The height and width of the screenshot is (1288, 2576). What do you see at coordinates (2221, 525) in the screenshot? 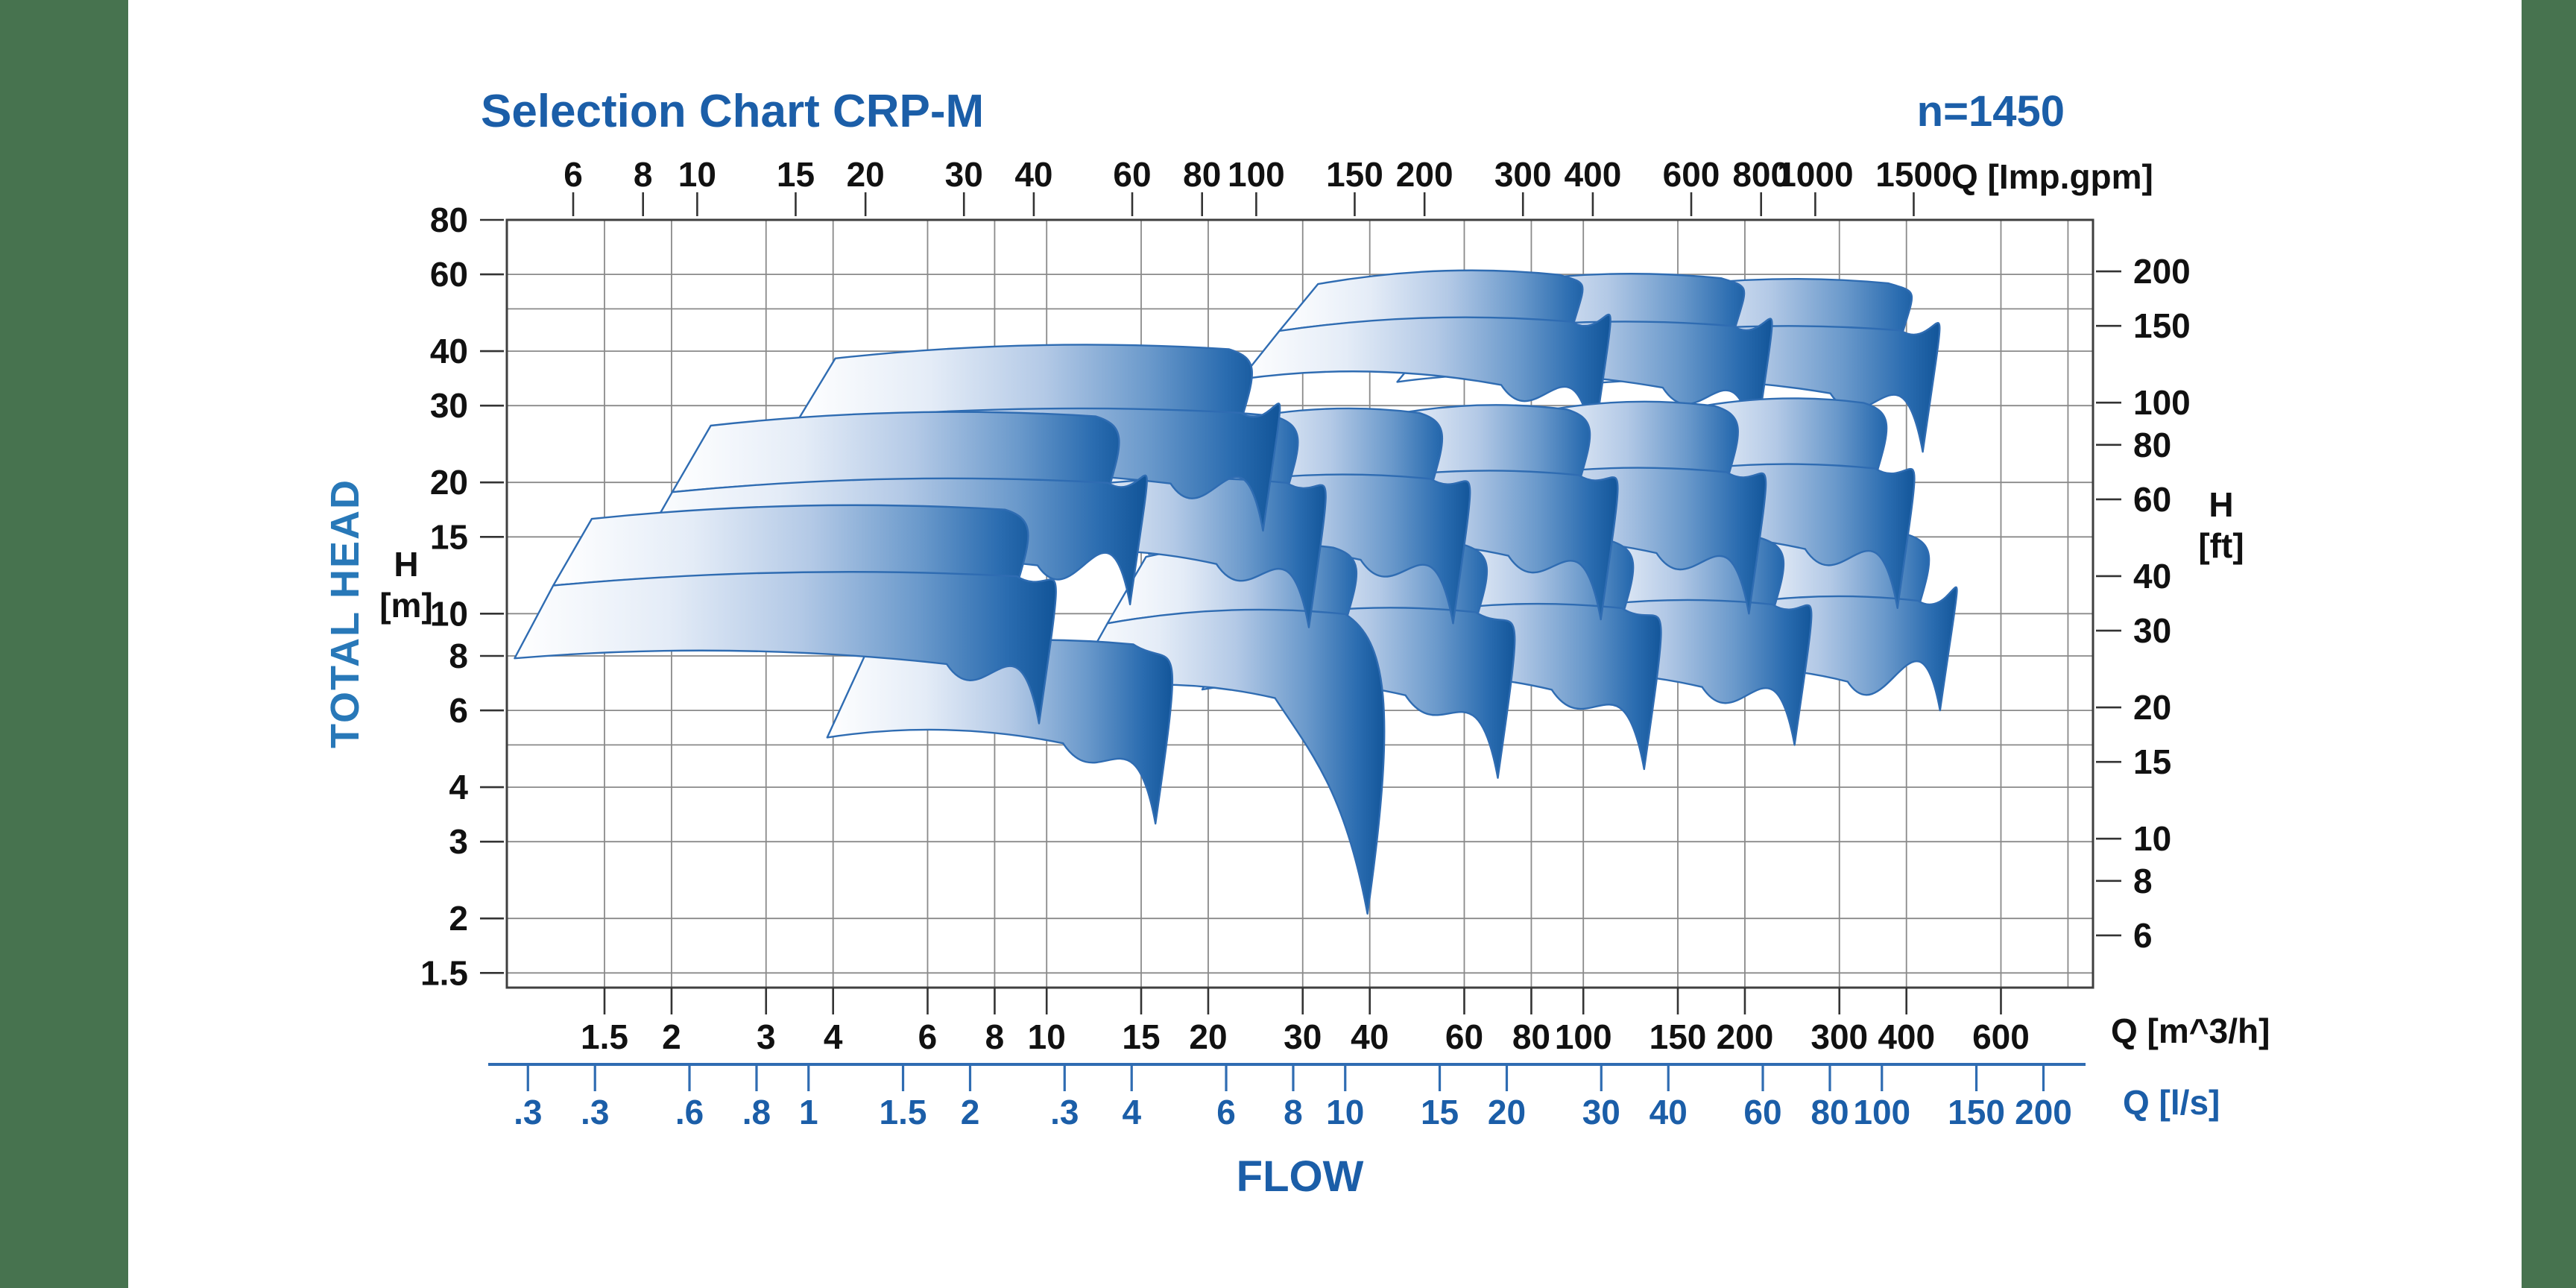
I see `right-axis-unit-label: H [ft]` at bounding box center [2221, 525].